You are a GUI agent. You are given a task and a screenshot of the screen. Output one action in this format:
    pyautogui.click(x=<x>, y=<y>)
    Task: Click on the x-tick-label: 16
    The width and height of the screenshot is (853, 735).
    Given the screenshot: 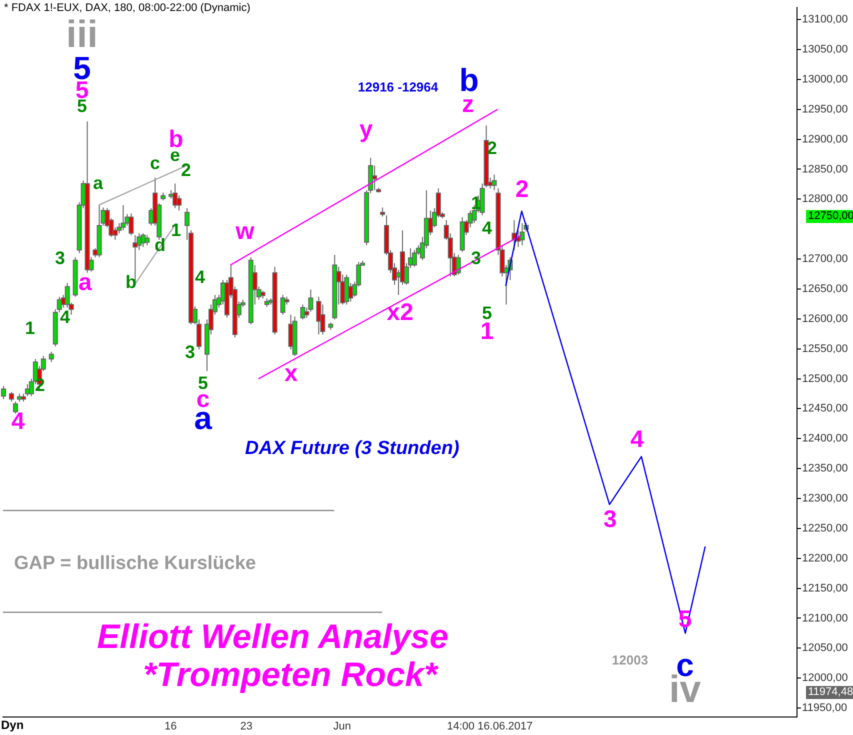 What is the action you would take?
    pyautogui.click(x=170, y=726)
    